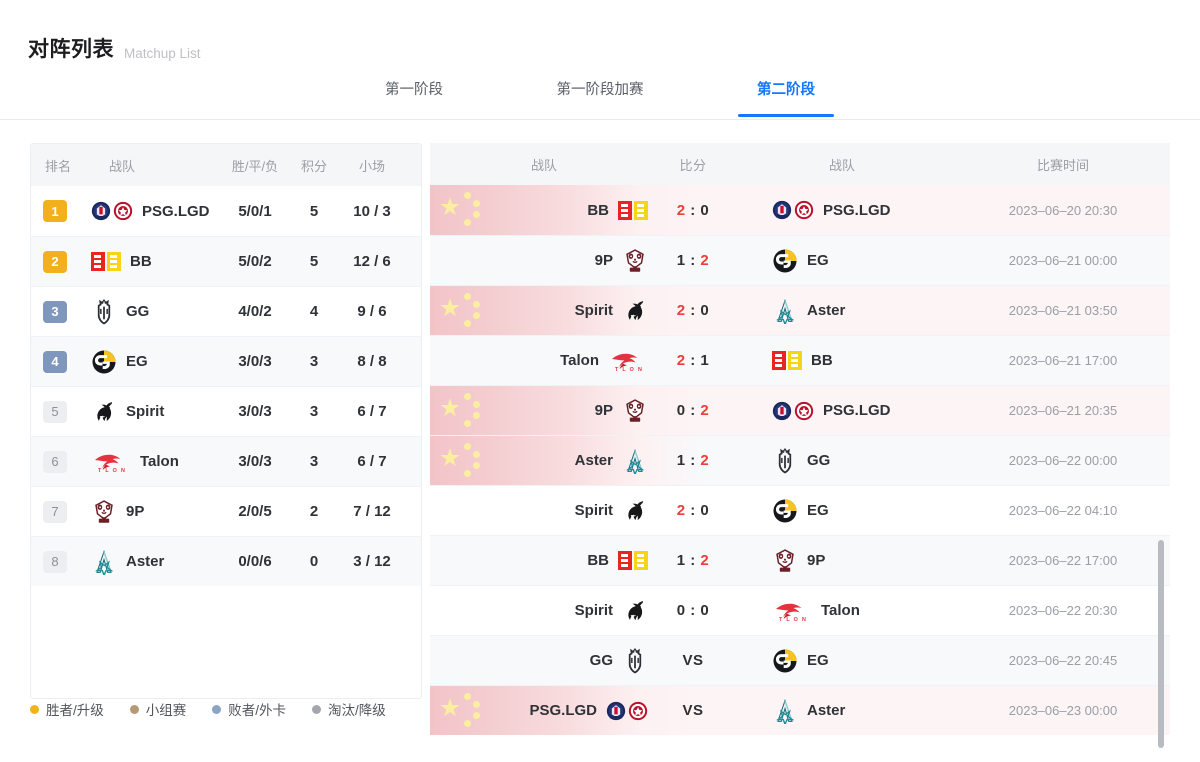  What do you see at coordinates (166, 710) in the screenshot?
I see `legend-label: 小组赛` at bounding box center [166, 710].